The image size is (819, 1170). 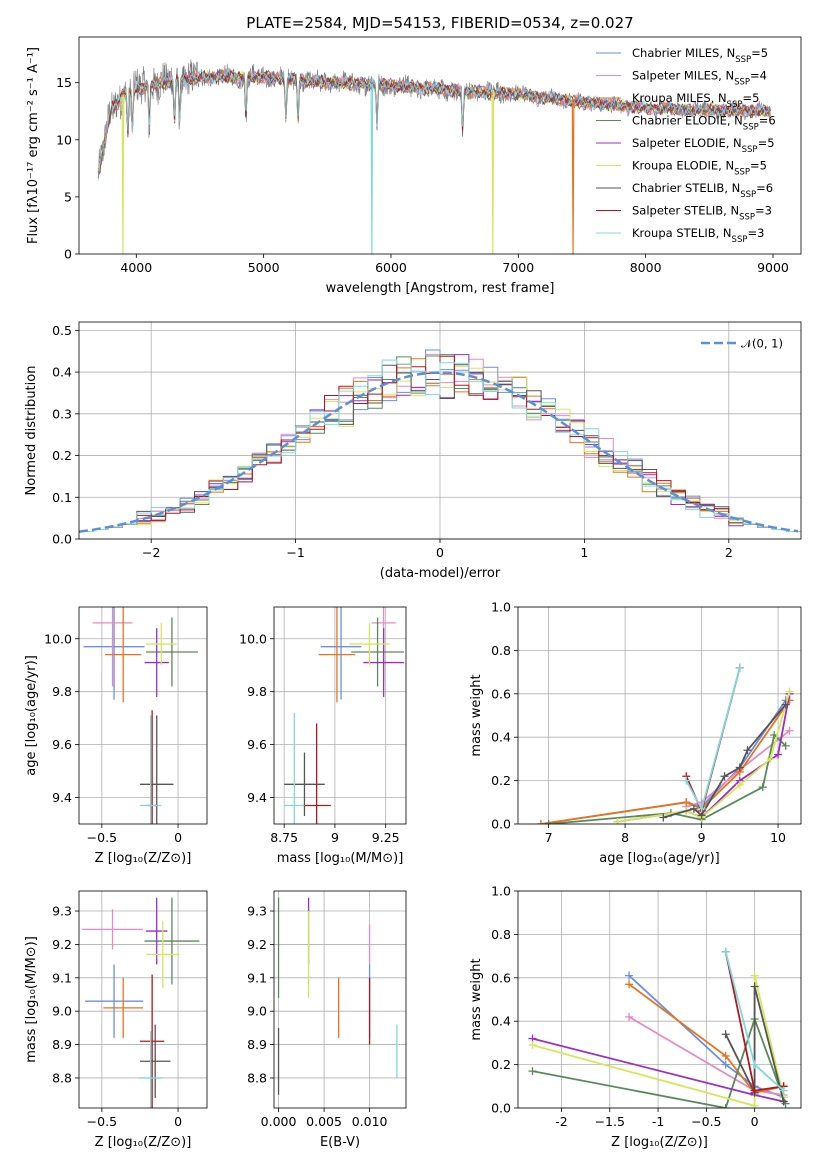 I want to click on y-tick-label: 0.1, so click(x=62, y=497).